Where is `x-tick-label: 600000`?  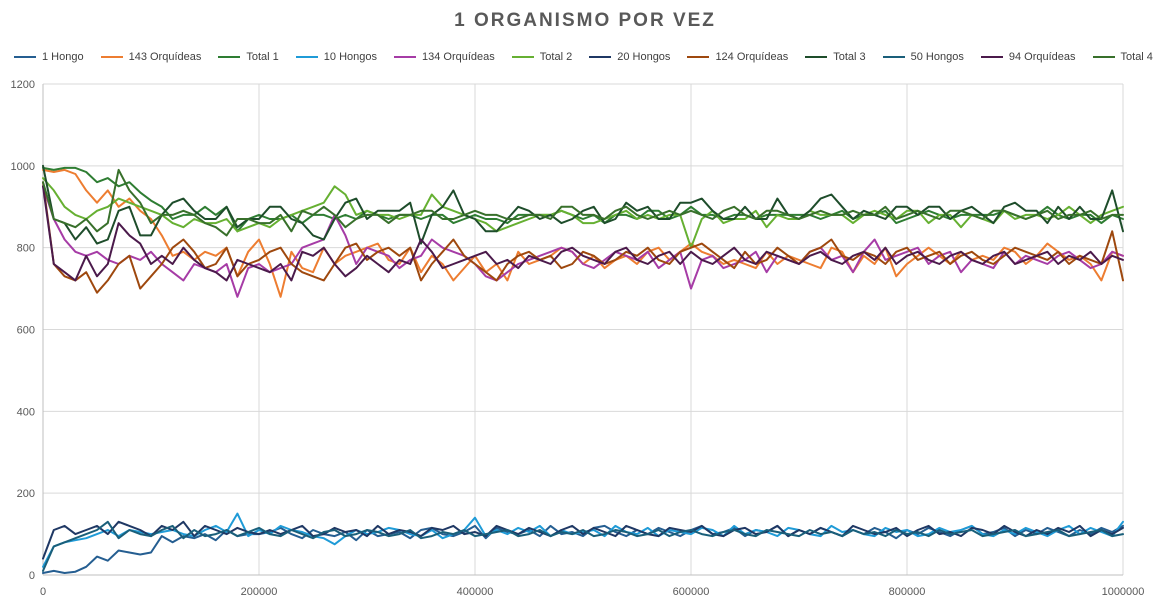
x-tick-label: 600000 is located at coordinates (691, 592).